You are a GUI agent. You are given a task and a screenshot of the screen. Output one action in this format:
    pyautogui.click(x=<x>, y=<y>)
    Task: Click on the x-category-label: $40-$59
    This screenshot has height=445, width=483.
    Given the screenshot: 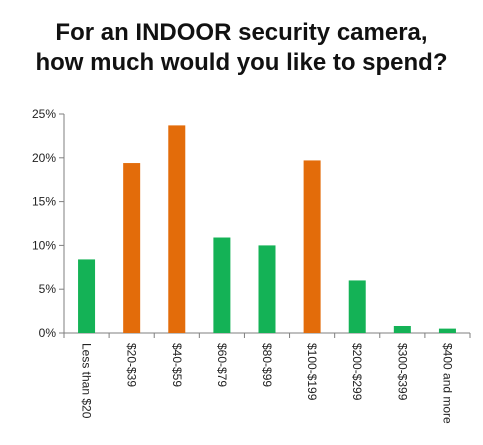 What is the action you would take?
    pyautogui.click(x=177, y=365)
    